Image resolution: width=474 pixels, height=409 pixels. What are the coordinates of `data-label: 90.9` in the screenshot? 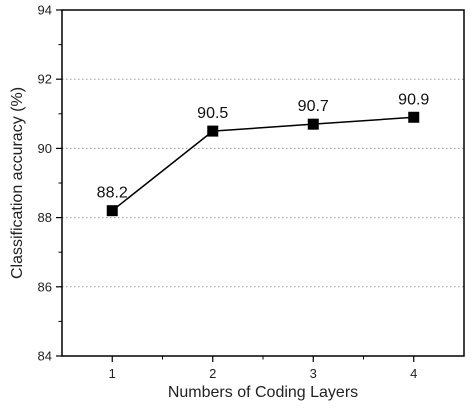 It's located at (413, 99).